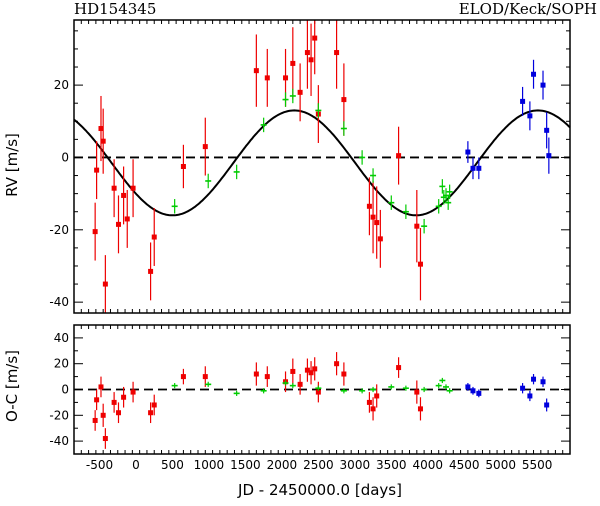  What do you see at coordinates (500, 465) in the screenshot?
I see `x-tick-label: 5000` at bounding box center [500, 465].